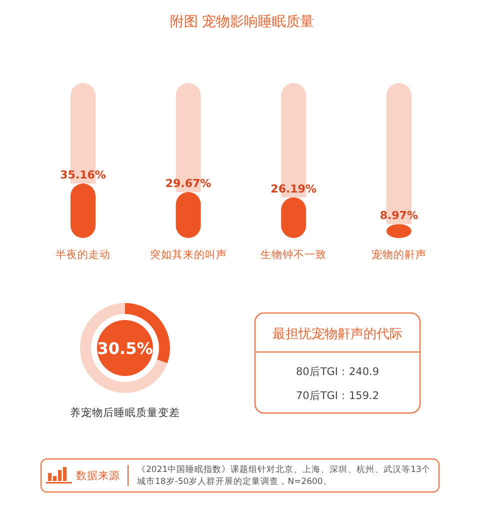 The image size is (484, 510). I want to click on category-label: 突如其来的叫声, so click(188, 255).